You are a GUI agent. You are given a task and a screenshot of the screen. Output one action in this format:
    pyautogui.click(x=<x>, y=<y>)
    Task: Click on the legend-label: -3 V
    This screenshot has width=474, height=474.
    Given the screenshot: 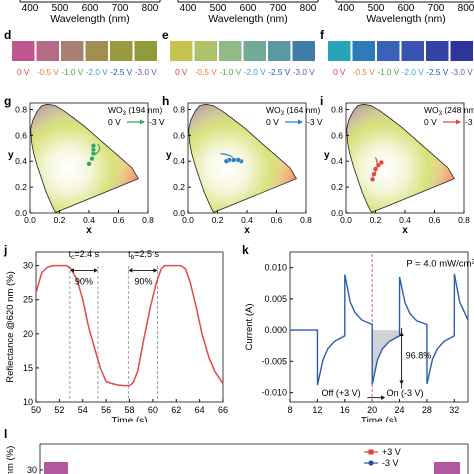 What is the action you would take?
    pyautogui.click(x=390, y=463)
    